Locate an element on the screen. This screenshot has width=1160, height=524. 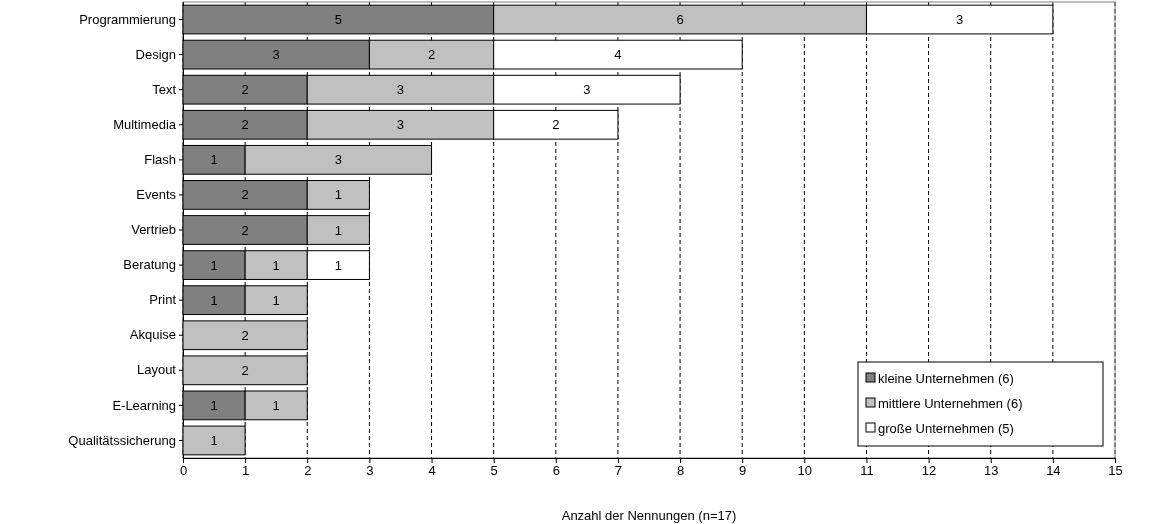
x-tick-label: 3 is located at coordinates (370, 471).